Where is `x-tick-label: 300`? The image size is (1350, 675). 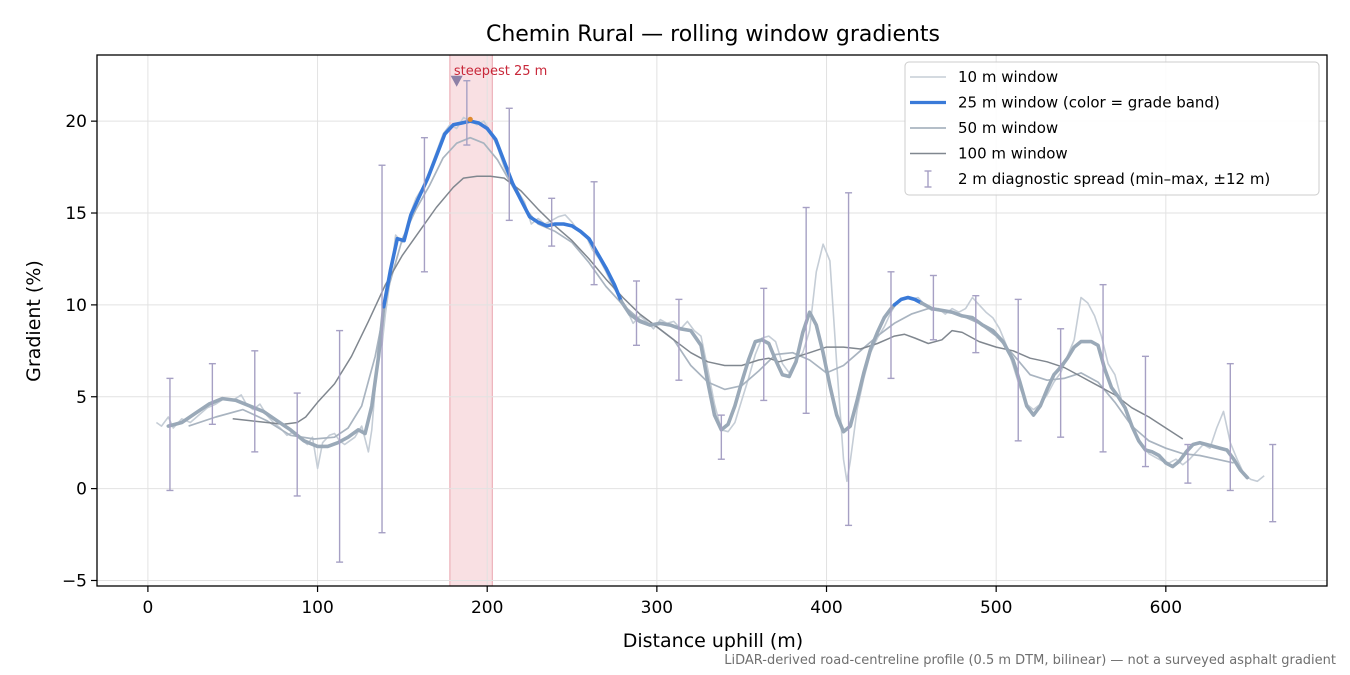 x-tick-label: 300 is located at coordinates (657, 608).